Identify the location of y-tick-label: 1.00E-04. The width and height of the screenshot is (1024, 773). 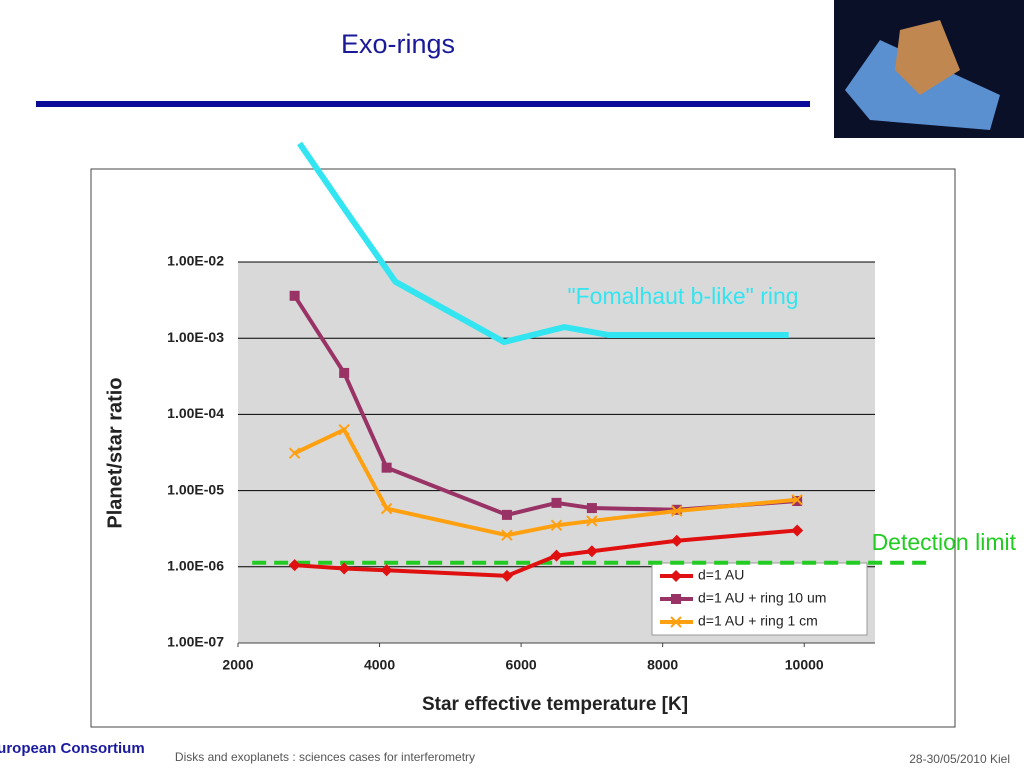
(195, 413).